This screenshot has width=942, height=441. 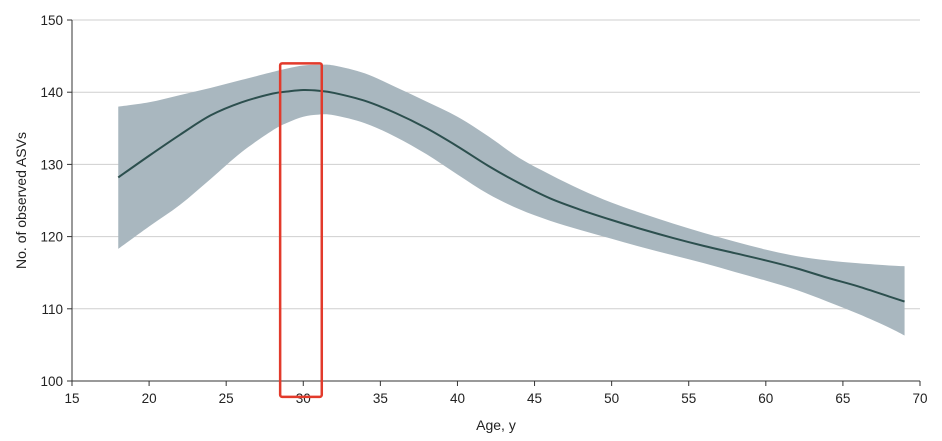 What do you see at coordinates (71, 398) in the screenshot?
I see `x-tick-label: 15` at bounding box center [71, 398].